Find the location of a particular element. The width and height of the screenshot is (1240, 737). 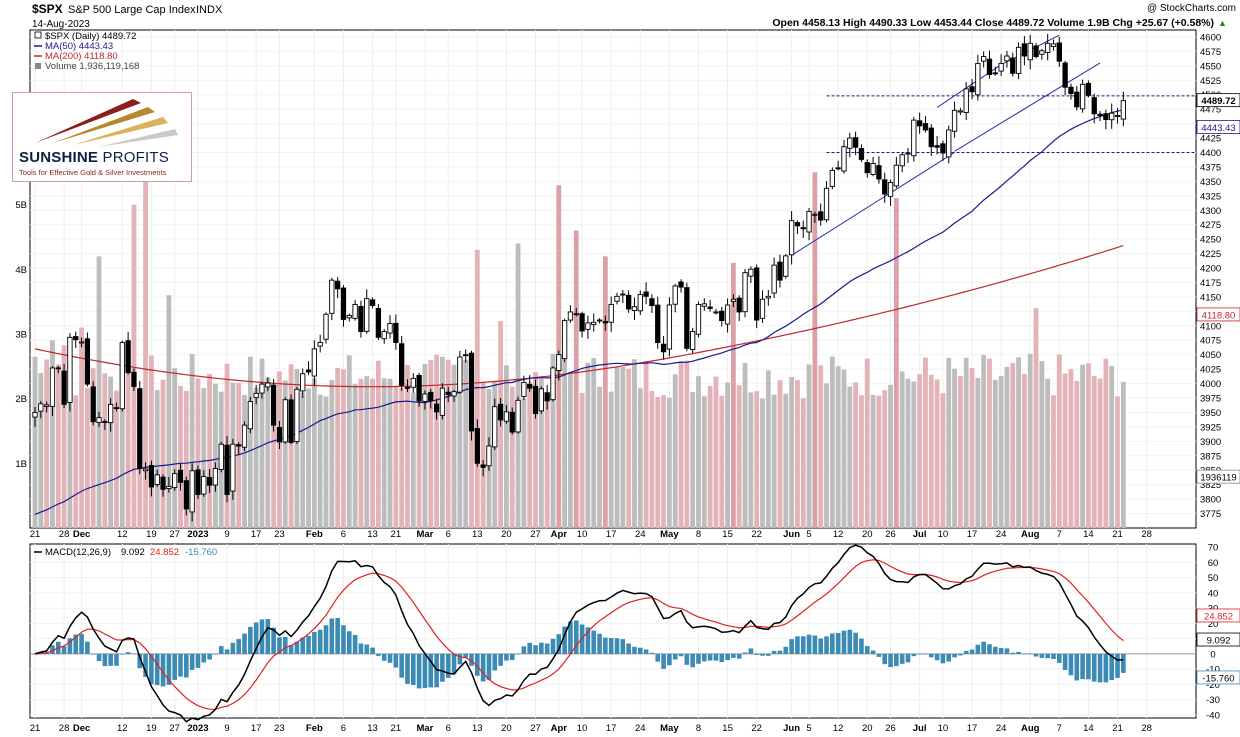

legend-volume: Volume 1,936,119,168 is located at coordinates (92, 66).